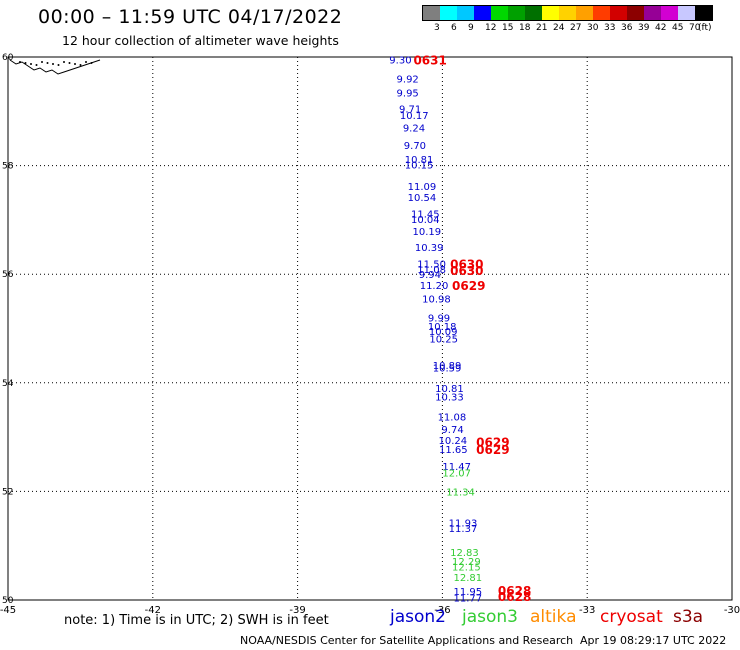 The width and height of the screenshot is (740, 650). Describe the element at coordinates (587, 610) in the screenshot. I see `lon-tick-label: -33` at that location.